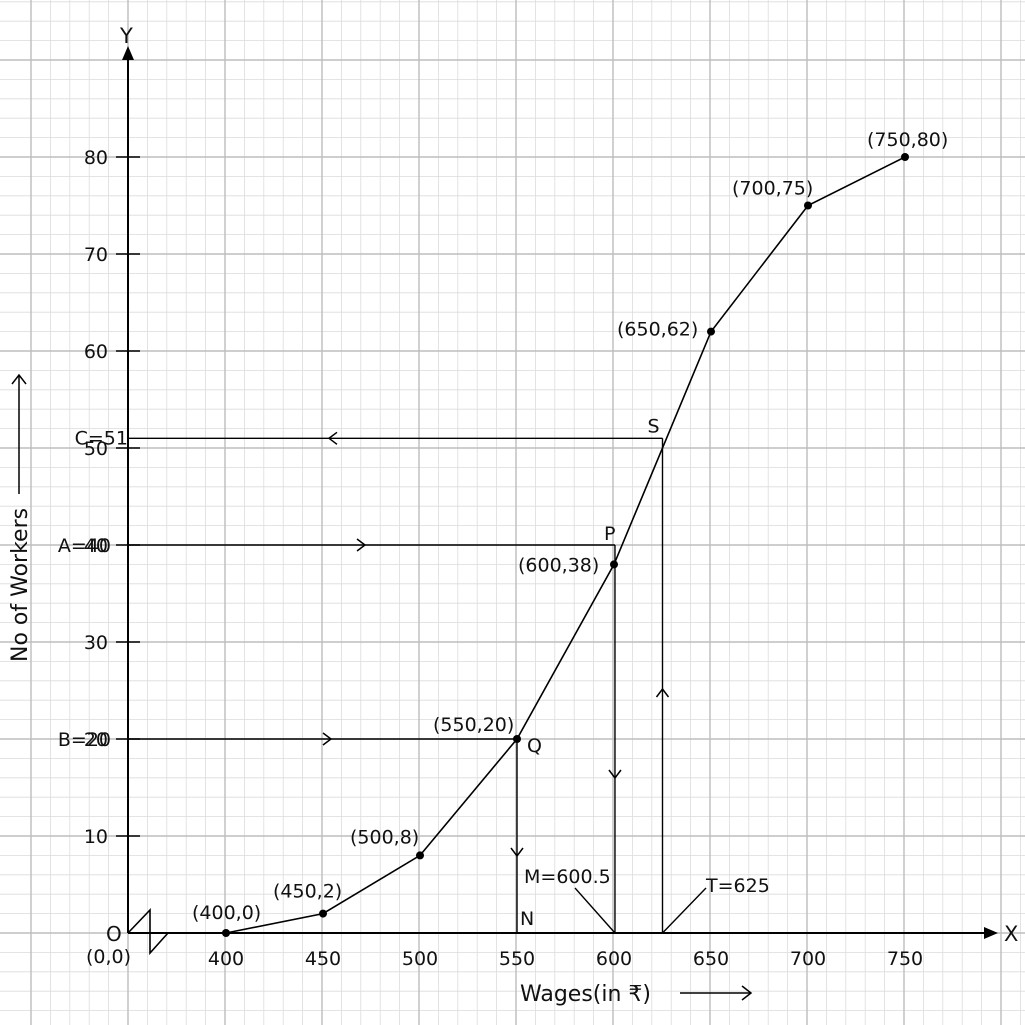 The height and width of the screenshot is (1025, 1025). Describe the element at coordinates (654, 426) in the screenshot. I see `annotation-s-label: S` at that location.